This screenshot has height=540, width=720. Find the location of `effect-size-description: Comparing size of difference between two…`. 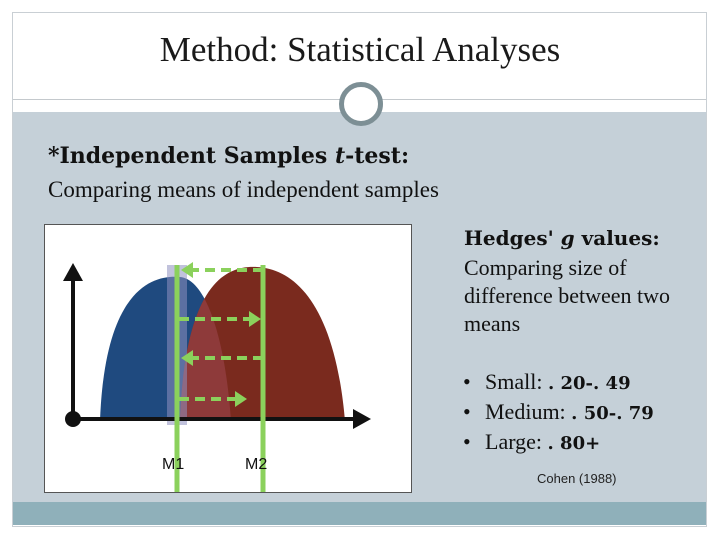

effect-size-description: Comparing size of difference between two… is located at coordinates (567, 295).